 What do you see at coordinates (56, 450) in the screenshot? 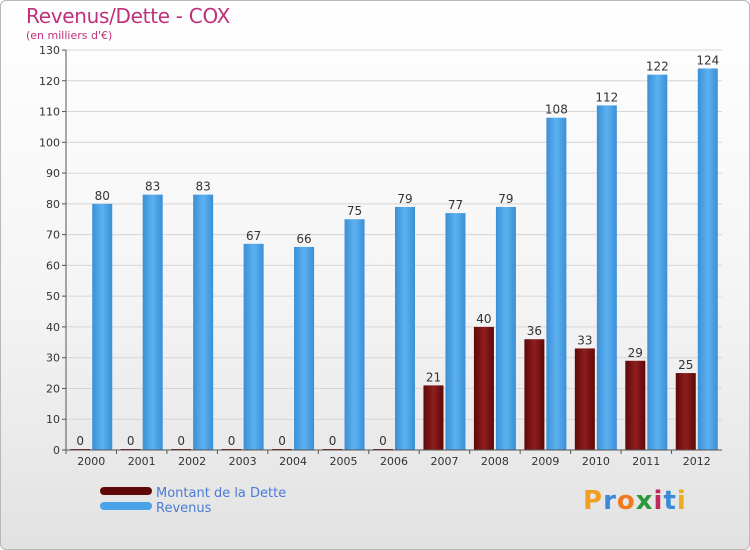
I see `y-tick-label: 0` at bounding box center [56, 450].